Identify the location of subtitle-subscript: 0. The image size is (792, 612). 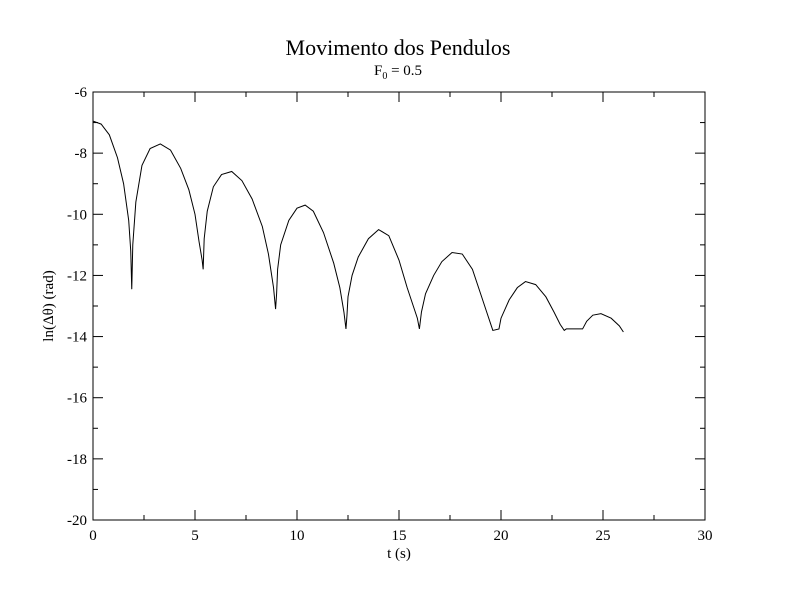
(384, 76).